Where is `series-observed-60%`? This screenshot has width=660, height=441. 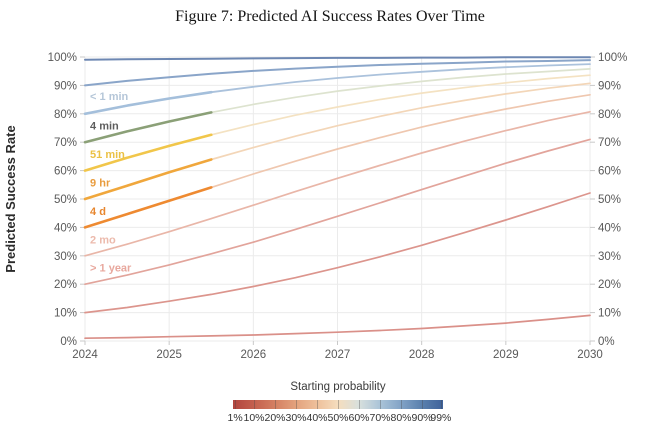 series-observed-60% is located at coordinates (148, 152).